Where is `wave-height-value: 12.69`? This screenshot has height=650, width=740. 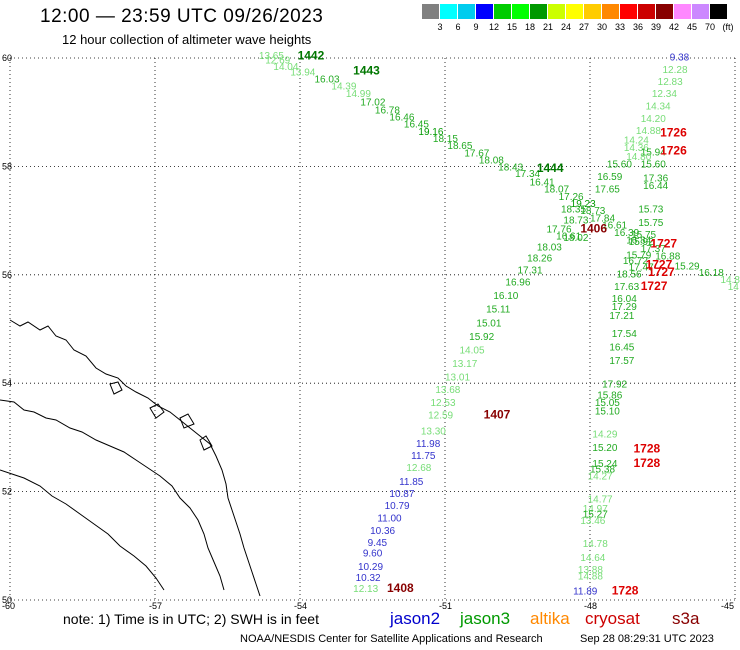 wave-height-value: 12.69 is located at coordinates (277, 60).